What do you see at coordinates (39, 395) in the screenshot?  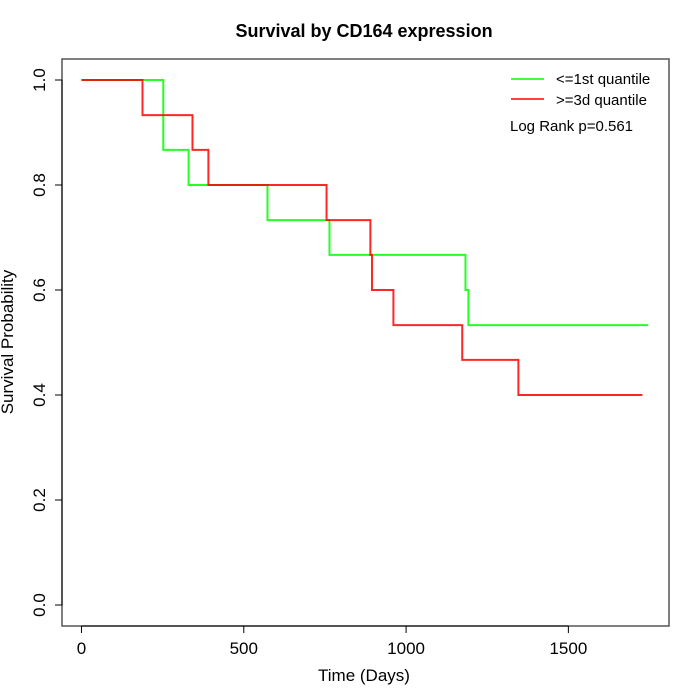 I see `y-tick-label: 0.4` at bounding box center [39, 395].